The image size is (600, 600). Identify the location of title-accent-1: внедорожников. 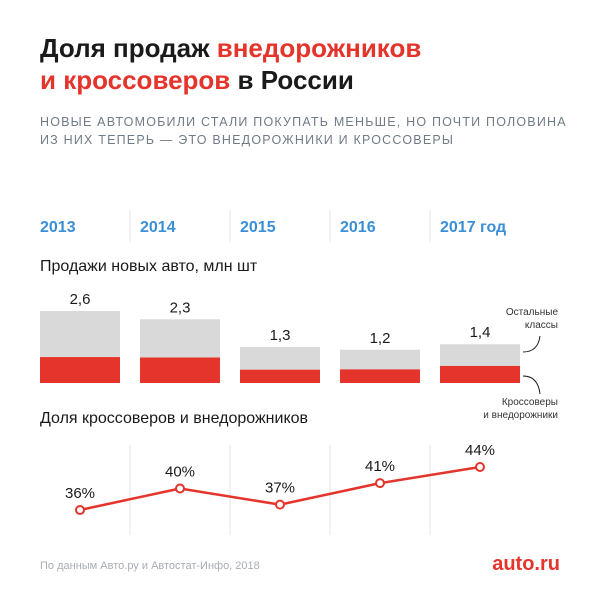
(319, 48).